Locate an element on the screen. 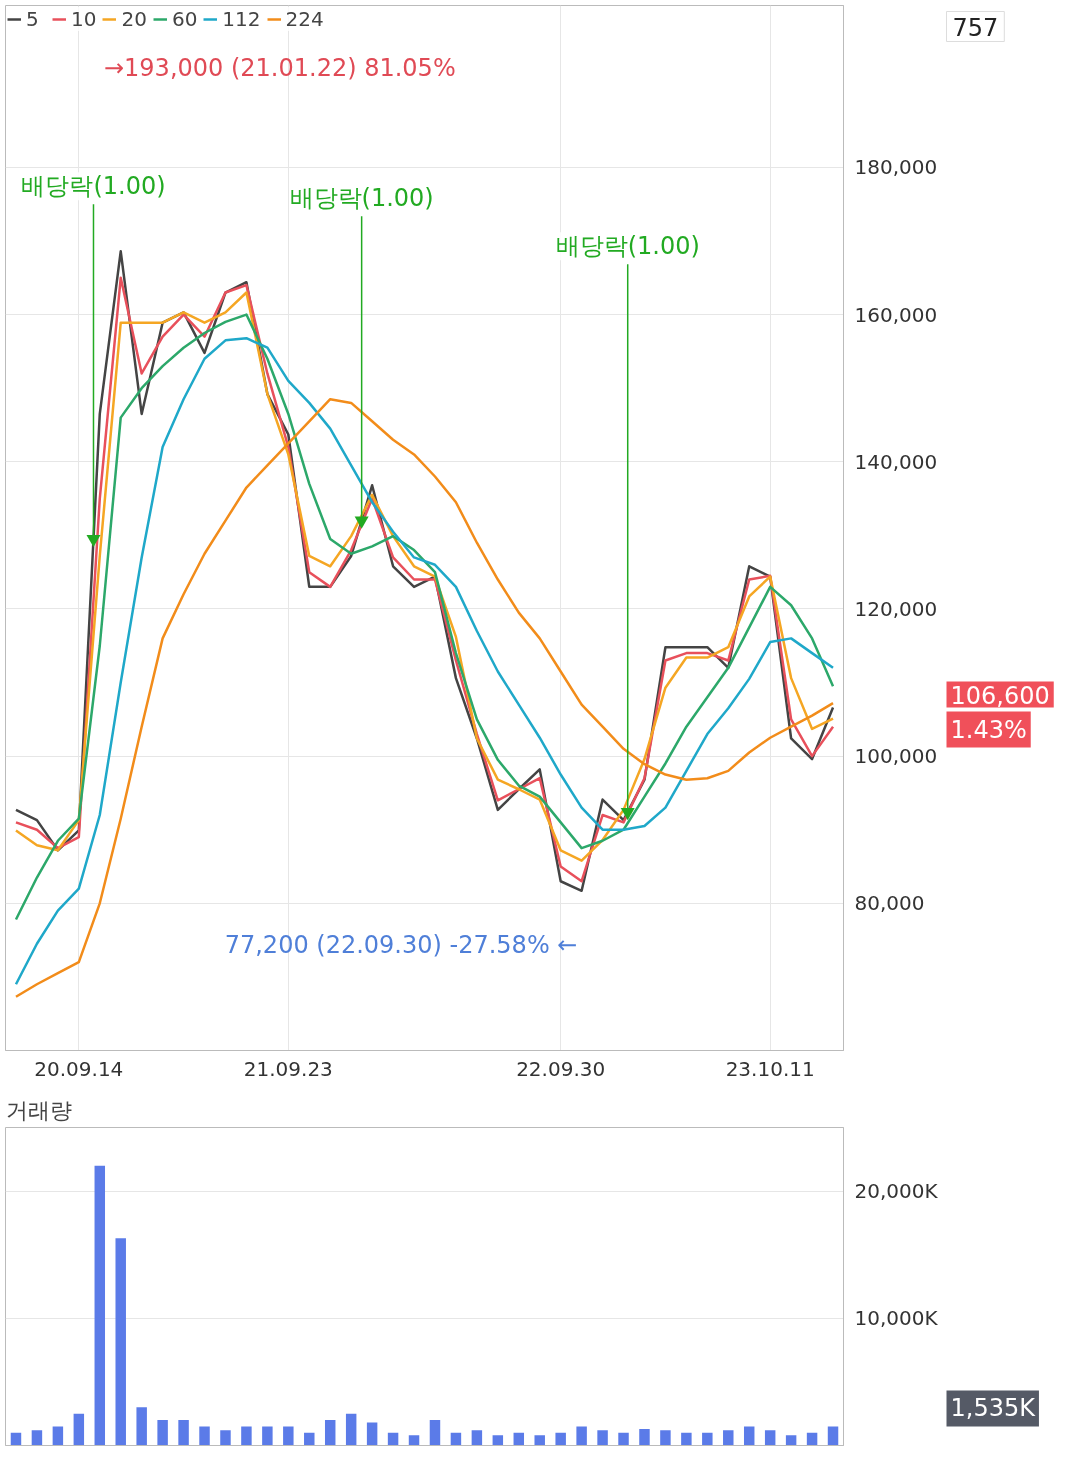 The height and width of the screenshot is (1457, 1080). x-tick-label: 21.09.23 is located at coordinates (288, 1068).